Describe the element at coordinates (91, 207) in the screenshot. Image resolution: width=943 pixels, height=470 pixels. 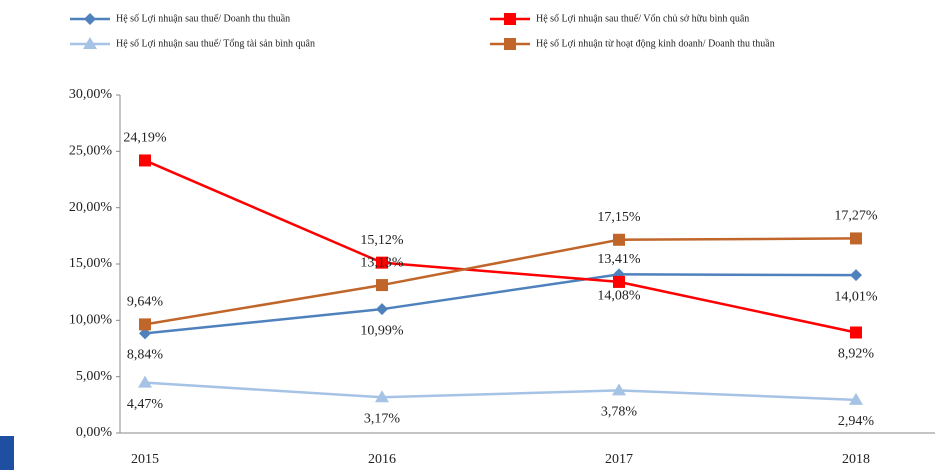
I see `y-tick-label: 20,00%` at that location.